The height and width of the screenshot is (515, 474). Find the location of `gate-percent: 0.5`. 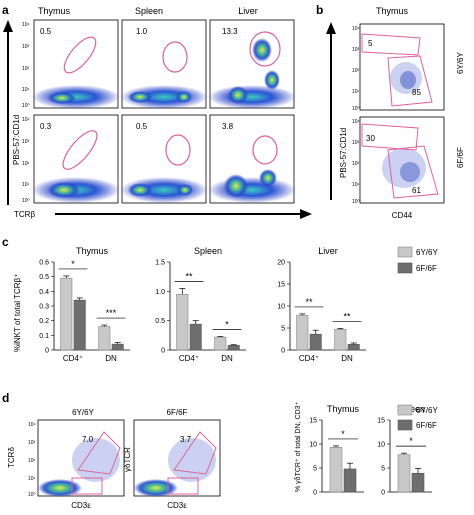

gate-percent: 0.5 is located at coordinates (46, 31).